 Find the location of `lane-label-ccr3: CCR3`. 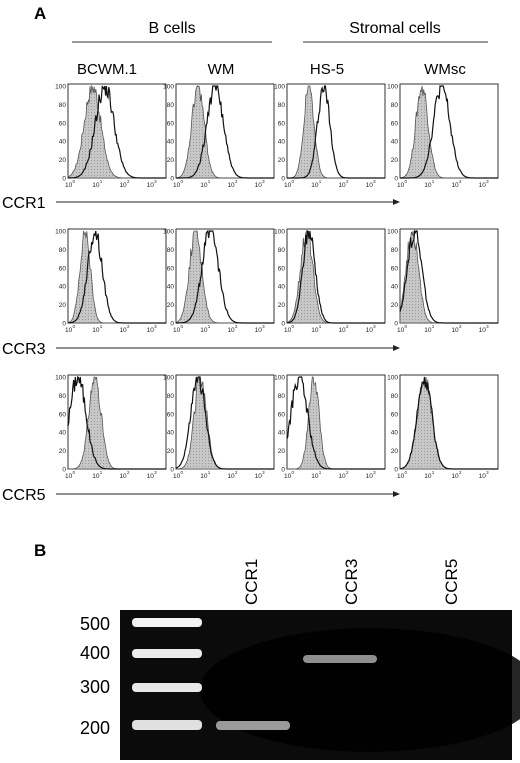

lane-label-ccr3: CCR3 is located at coordinates (351, 582).